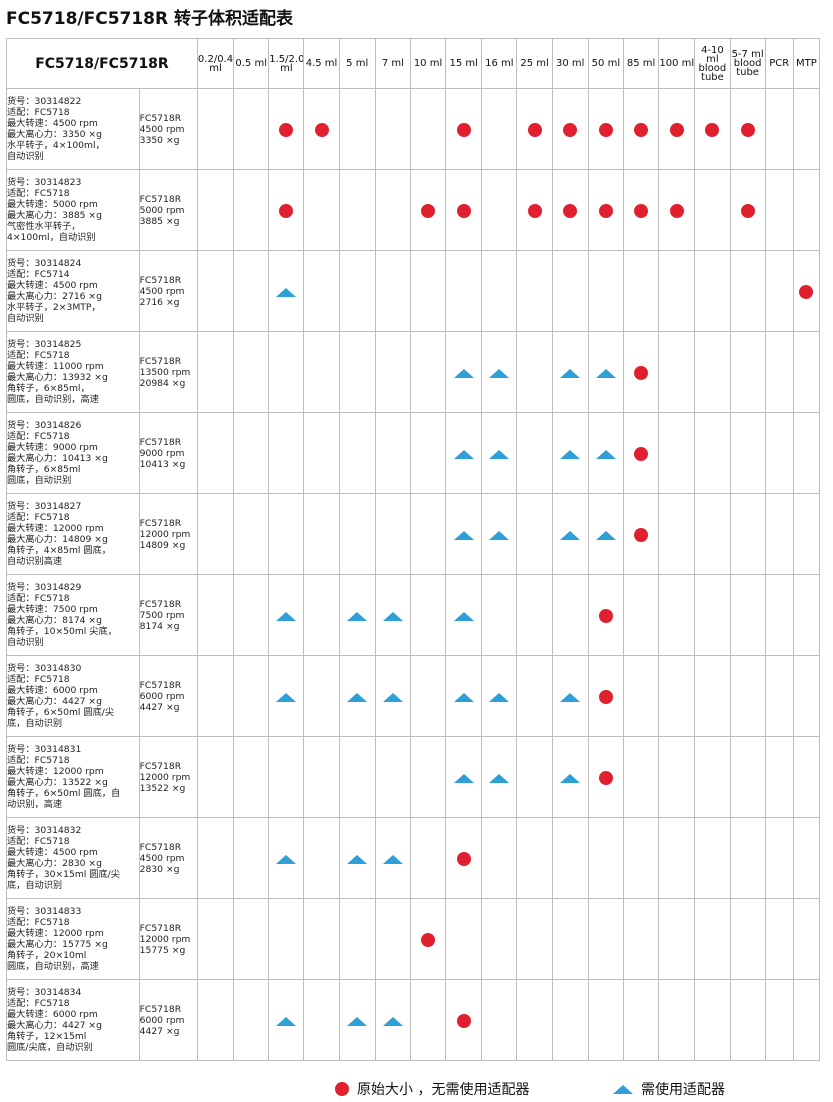 This screenshot has width=833, height=1102. I want to click on rotor-description-line: 最大离心力：8174 ×g, so click(54, 620).